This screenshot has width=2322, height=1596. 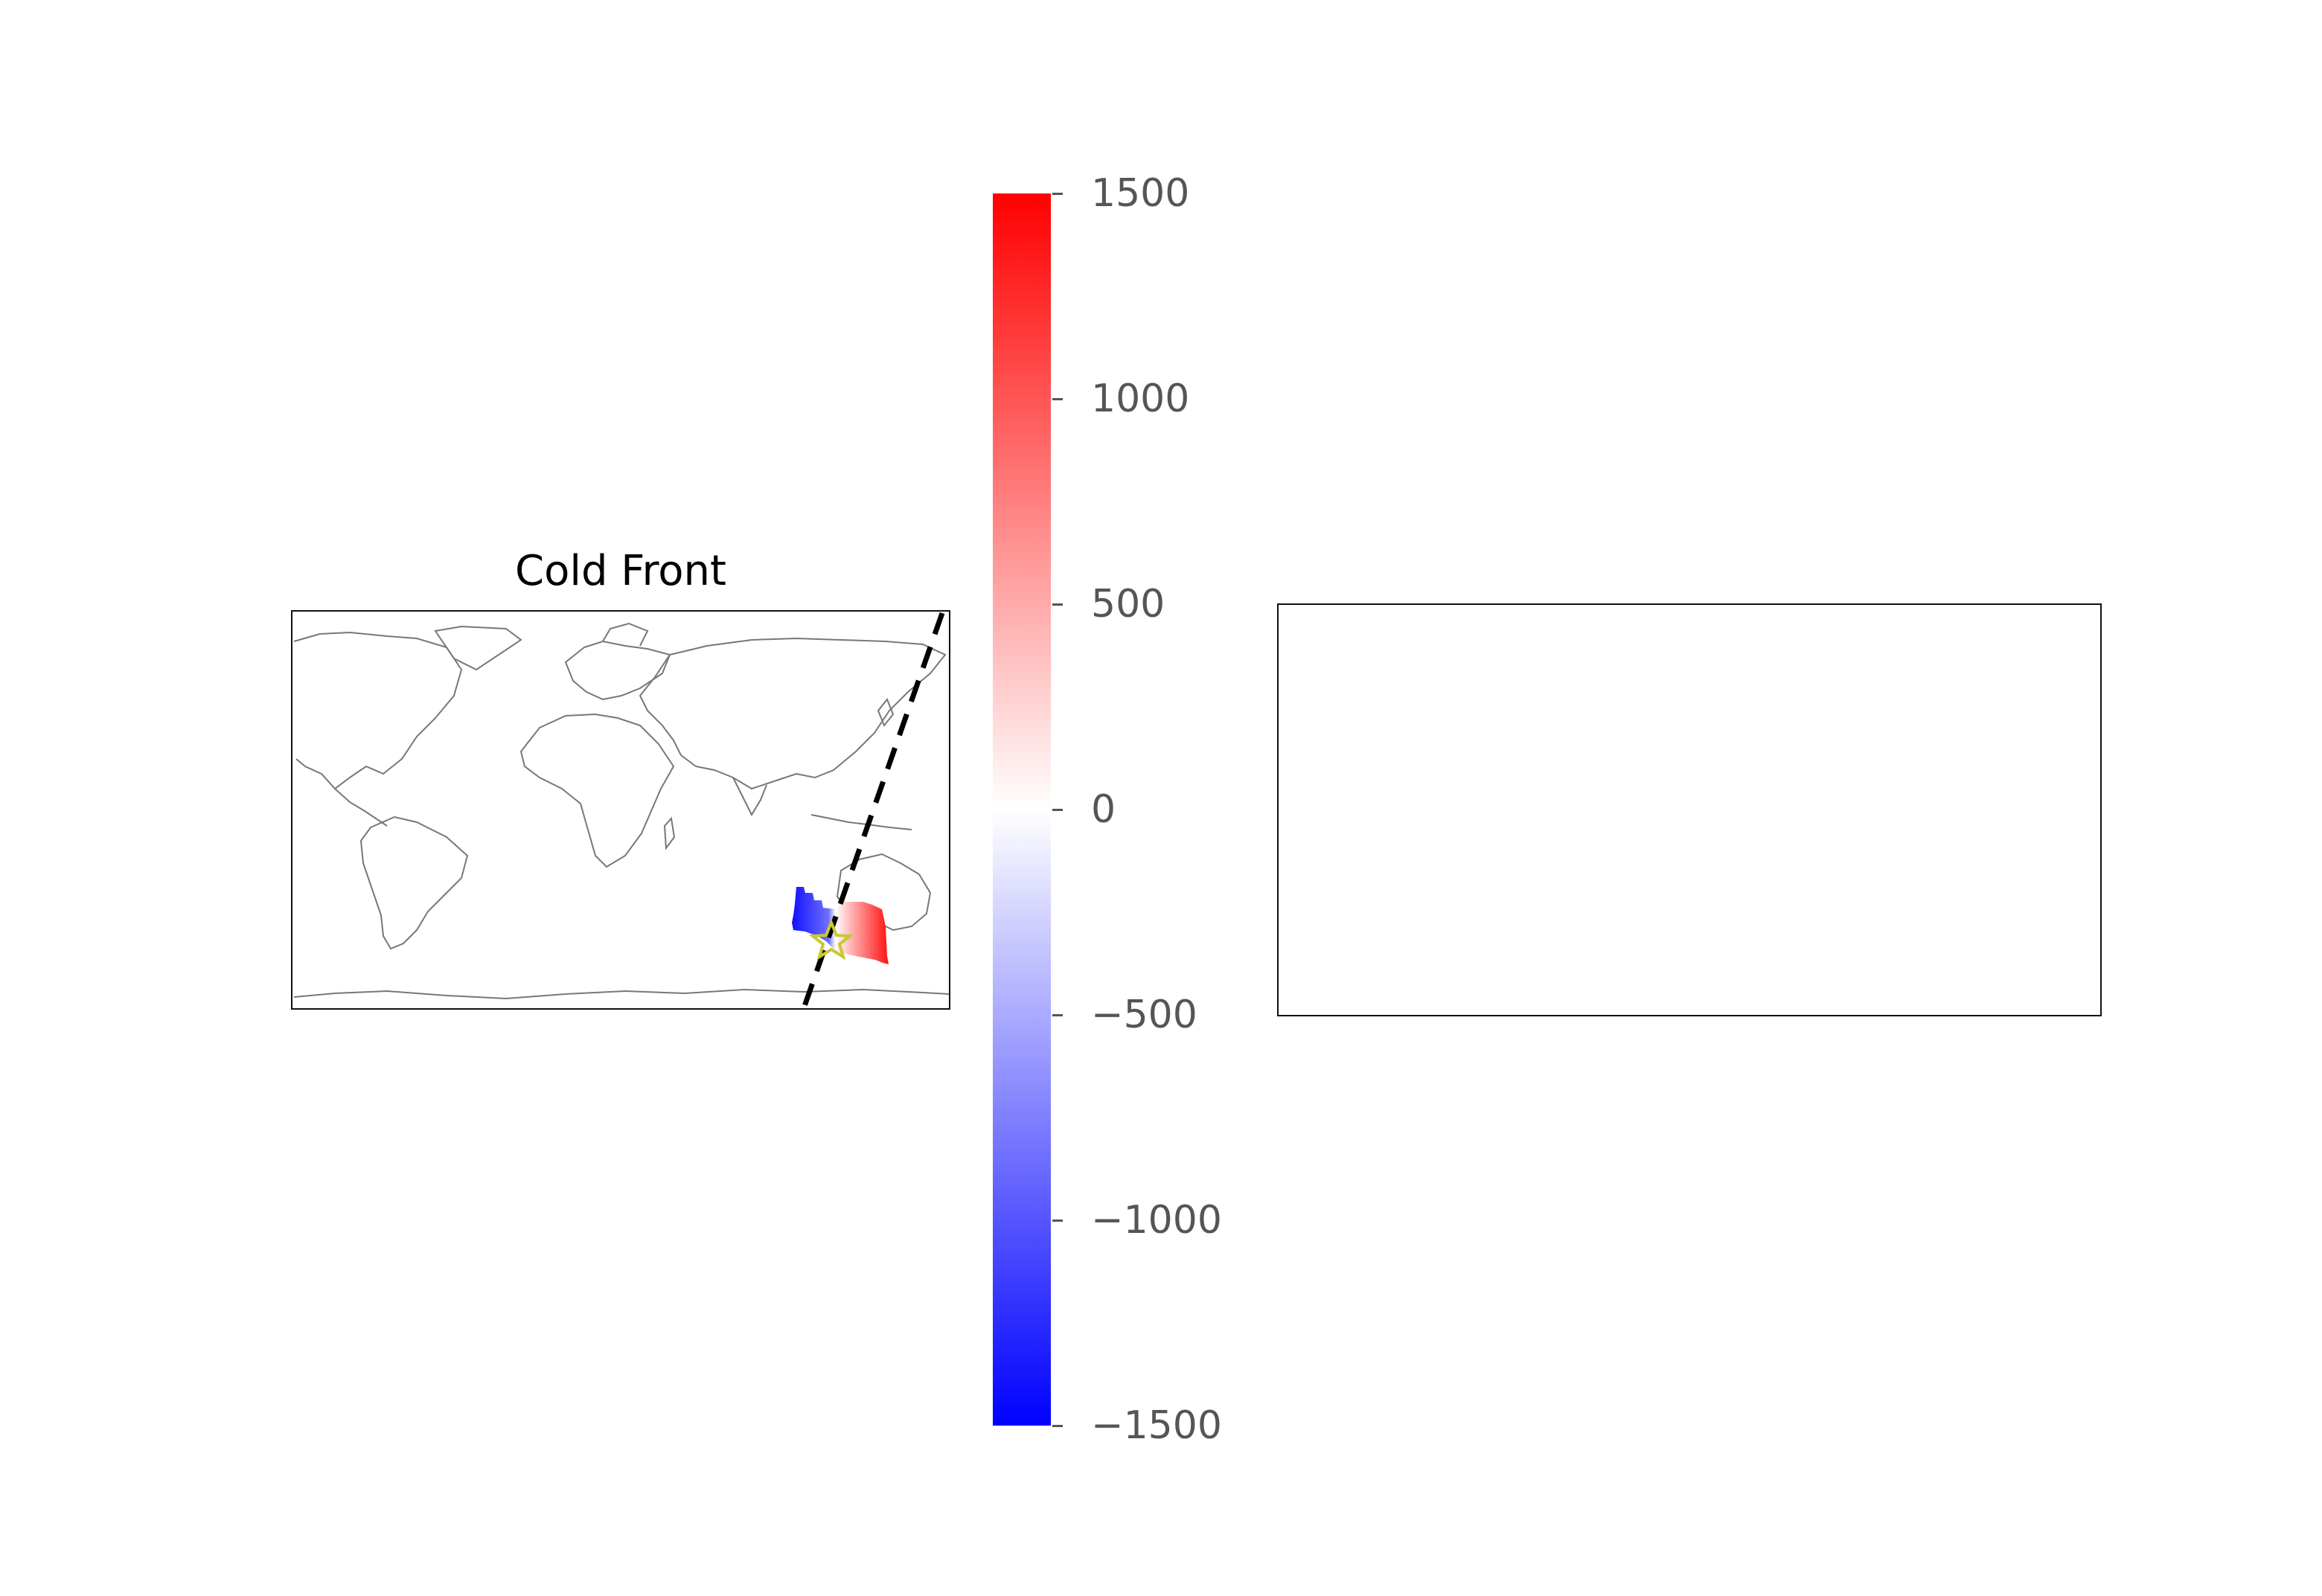 What do you see at coordinates (621, 571) in the screenshot?
I see `map-title: Cold Front` at bounding box center [621, 571].